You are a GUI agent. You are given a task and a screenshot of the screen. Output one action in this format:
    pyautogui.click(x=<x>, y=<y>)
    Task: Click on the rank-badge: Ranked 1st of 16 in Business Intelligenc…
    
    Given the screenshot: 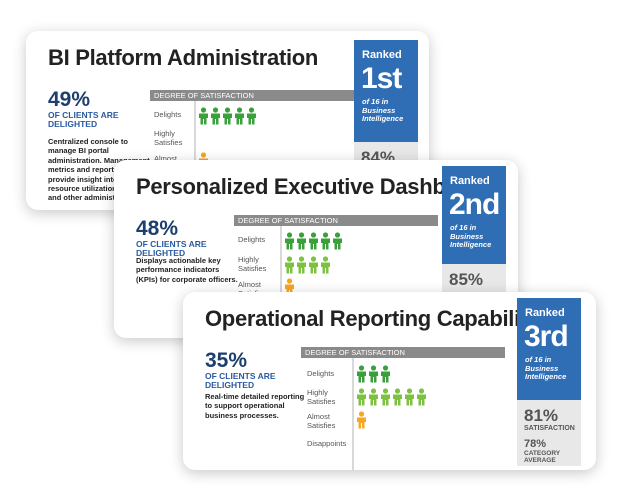 What is the action you would take?
    pyautogui.click(x=386, y=91)
    